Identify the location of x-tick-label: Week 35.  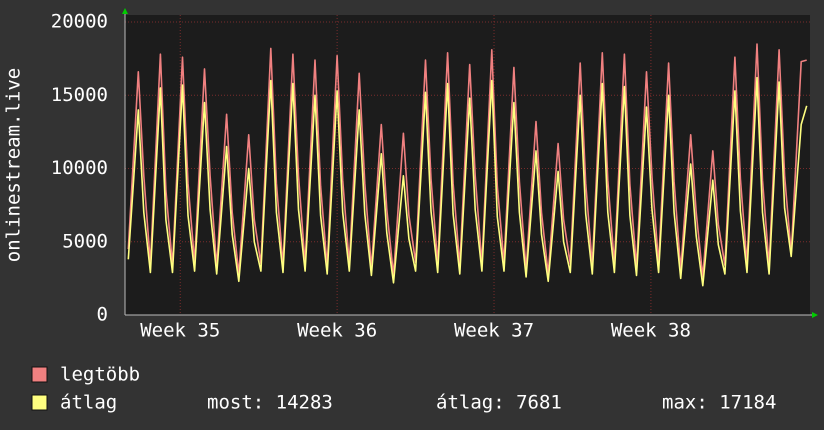
(180, 331).